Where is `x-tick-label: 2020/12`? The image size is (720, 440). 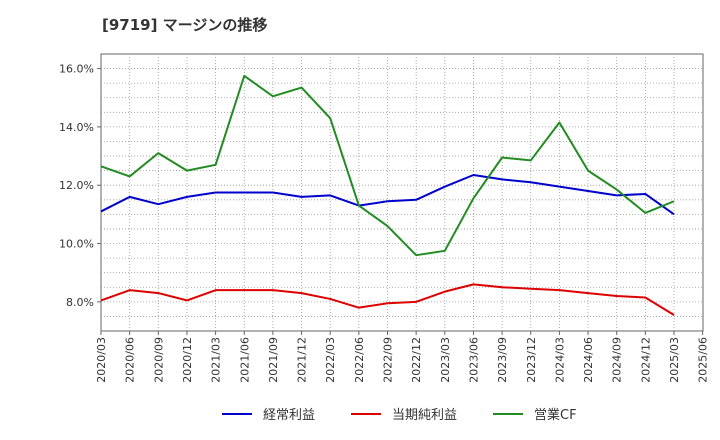
x-tick-label: 2020/12 is located at coordinates (187, 360).